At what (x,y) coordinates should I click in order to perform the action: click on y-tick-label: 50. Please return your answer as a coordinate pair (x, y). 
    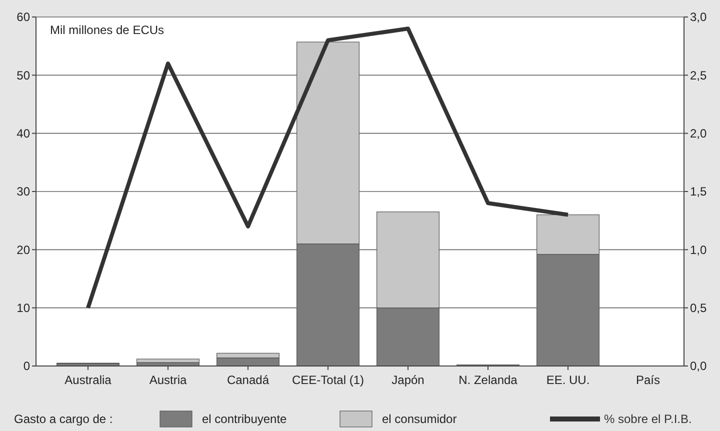
    Looking at the image, I should click on (23, 75).